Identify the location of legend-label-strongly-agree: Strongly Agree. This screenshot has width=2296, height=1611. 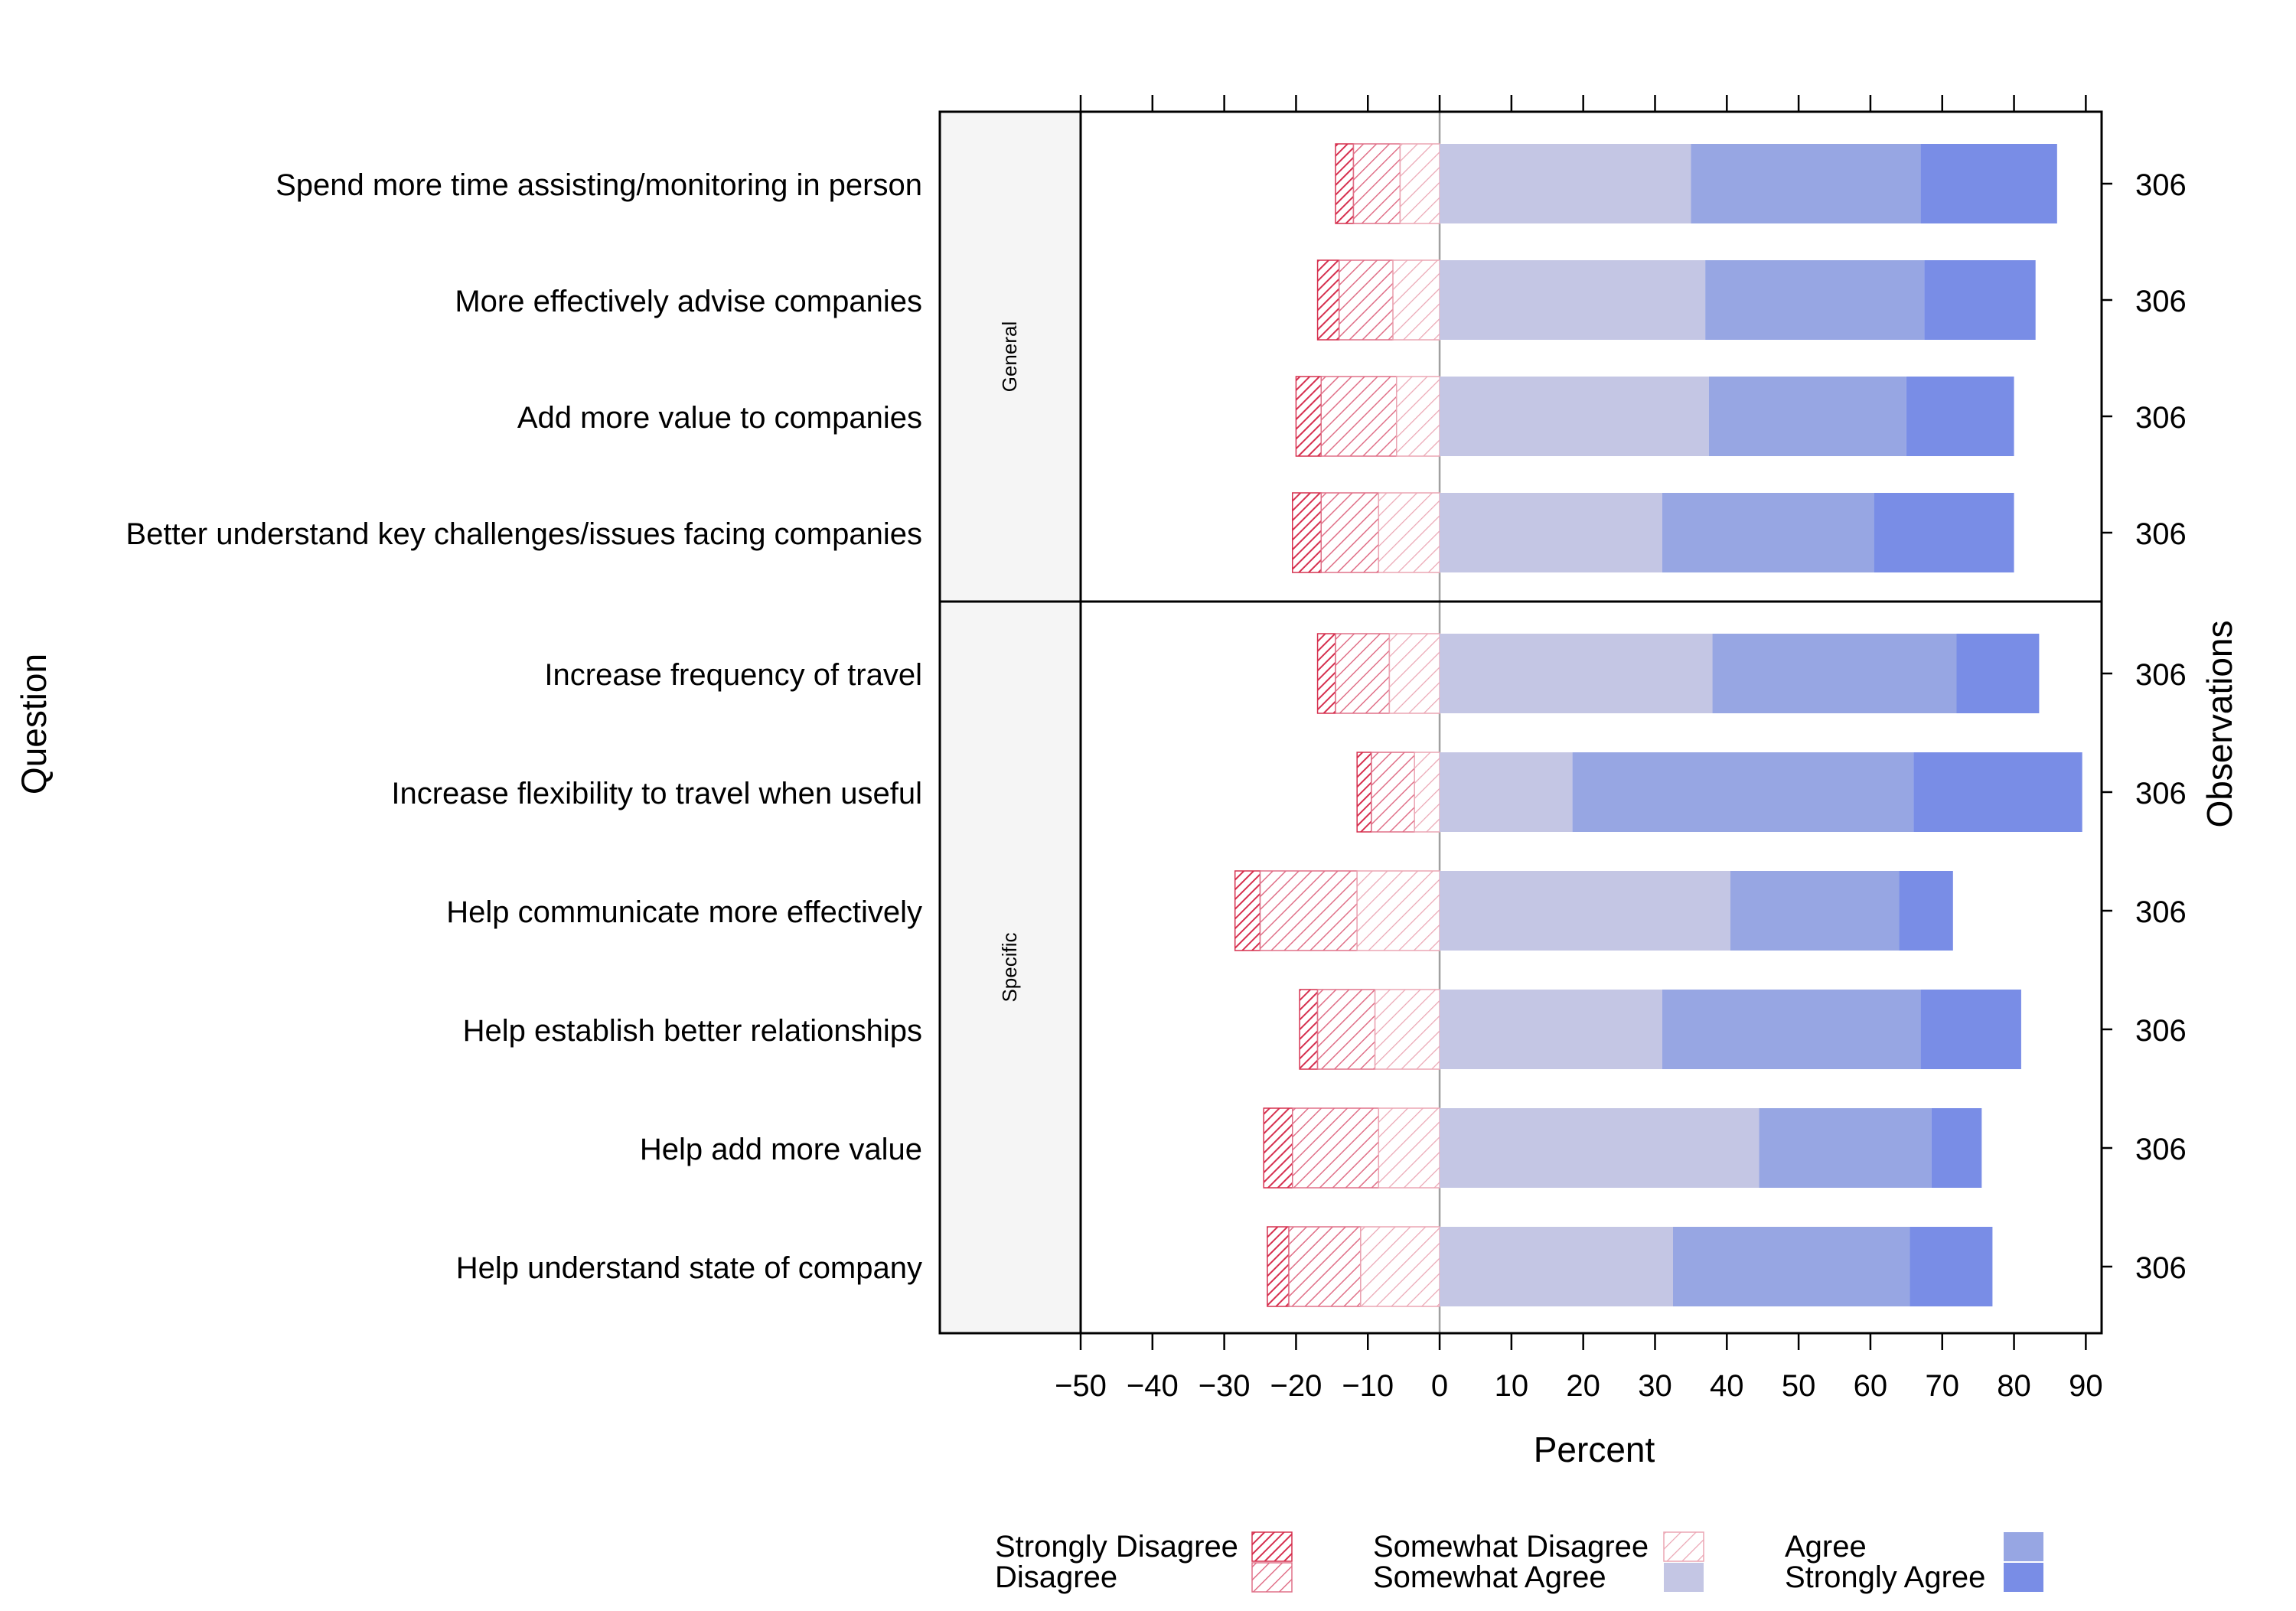
(1885, 1577).